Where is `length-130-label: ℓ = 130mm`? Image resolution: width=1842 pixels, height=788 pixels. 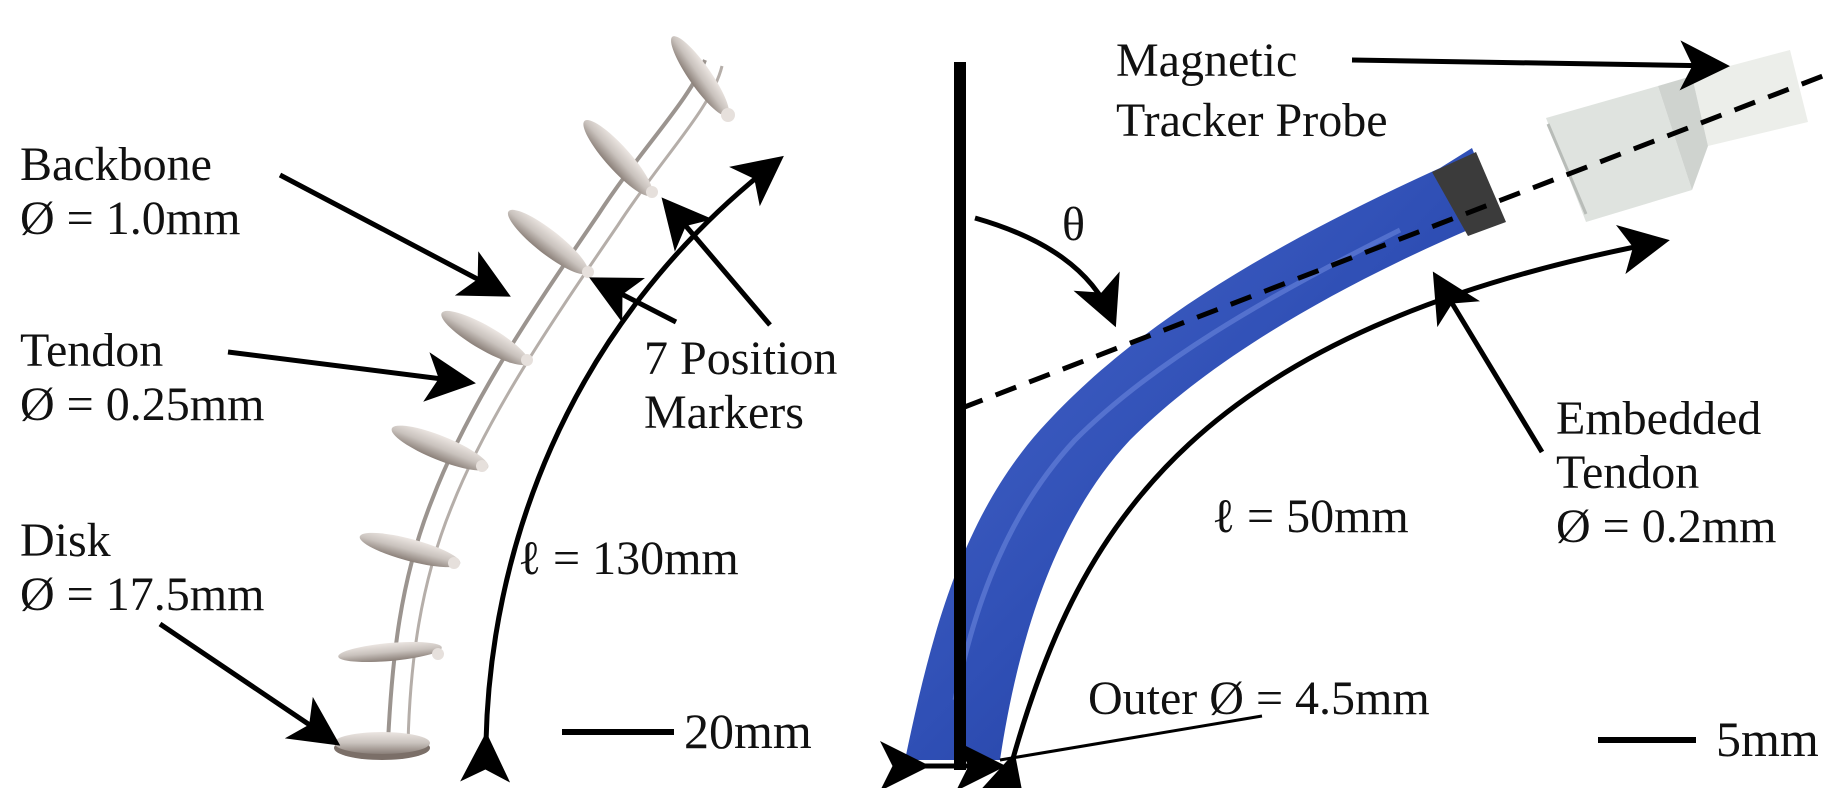 length-130-label: ℓ = 130mm is located at coordinates (628, 558).